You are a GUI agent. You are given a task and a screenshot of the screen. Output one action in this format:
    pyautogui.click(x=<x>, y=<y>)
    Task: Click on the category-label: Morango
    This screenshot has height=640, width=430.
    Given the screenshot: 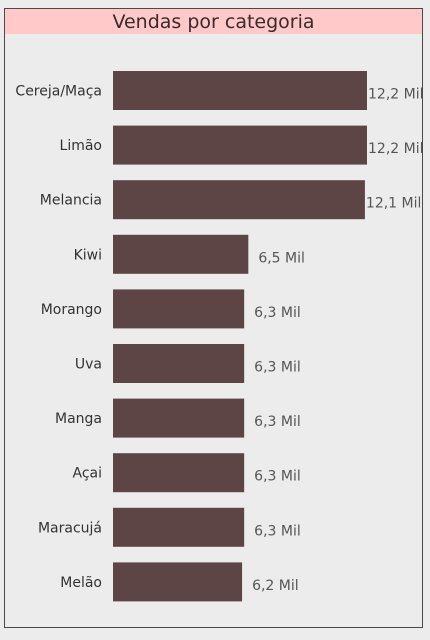 What is the action you would take?
    pyautogui.click(x=71, y=310)
    